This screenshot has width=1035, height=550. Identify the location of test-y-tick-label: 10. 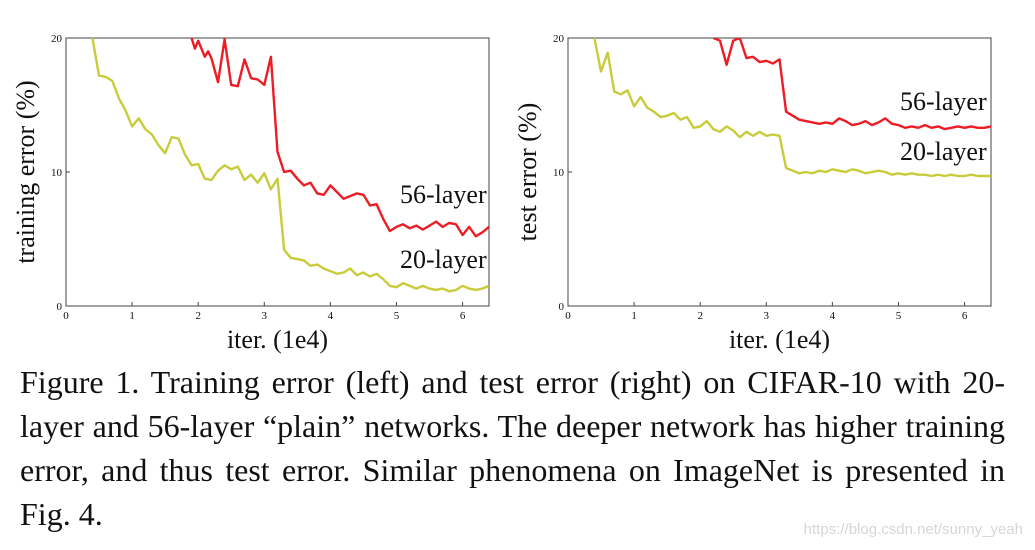
(559, 173).